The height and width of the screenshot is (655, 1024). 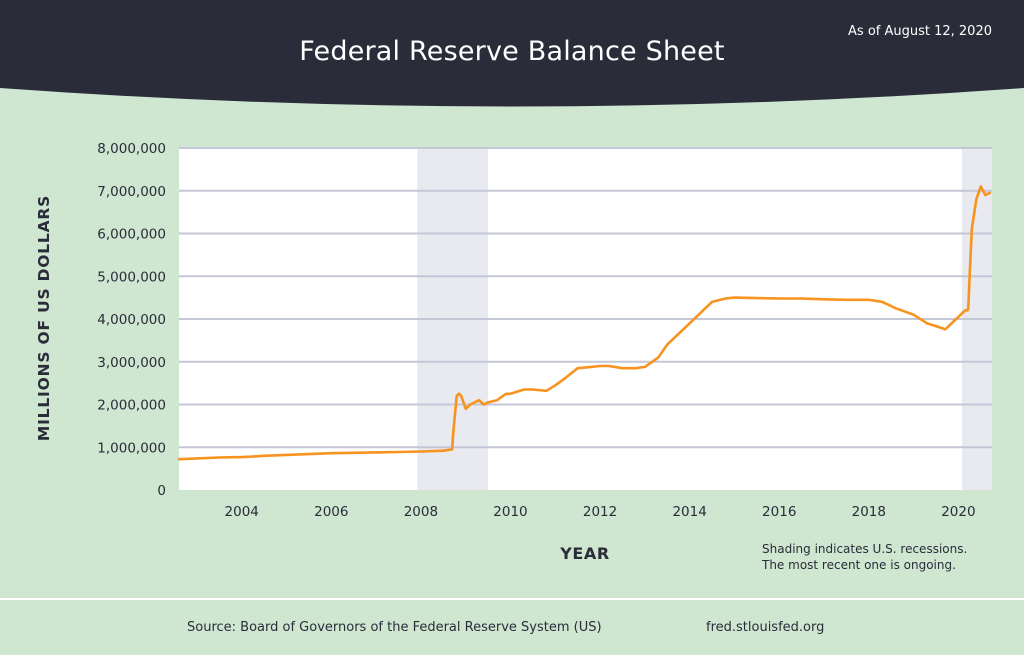 I want to click on x-axis-ticks: 2004 2006 2008 2010 2012 2014 2016 2018 2020, so click(x=600, y=512).